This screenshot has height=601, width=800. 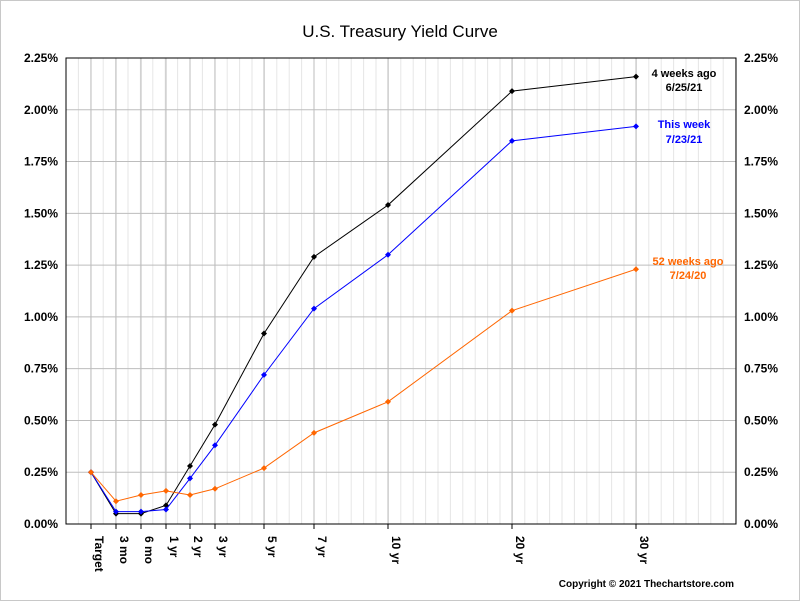 I want to click on y-tick-right: 0.50%, so click(x=761, y=420).